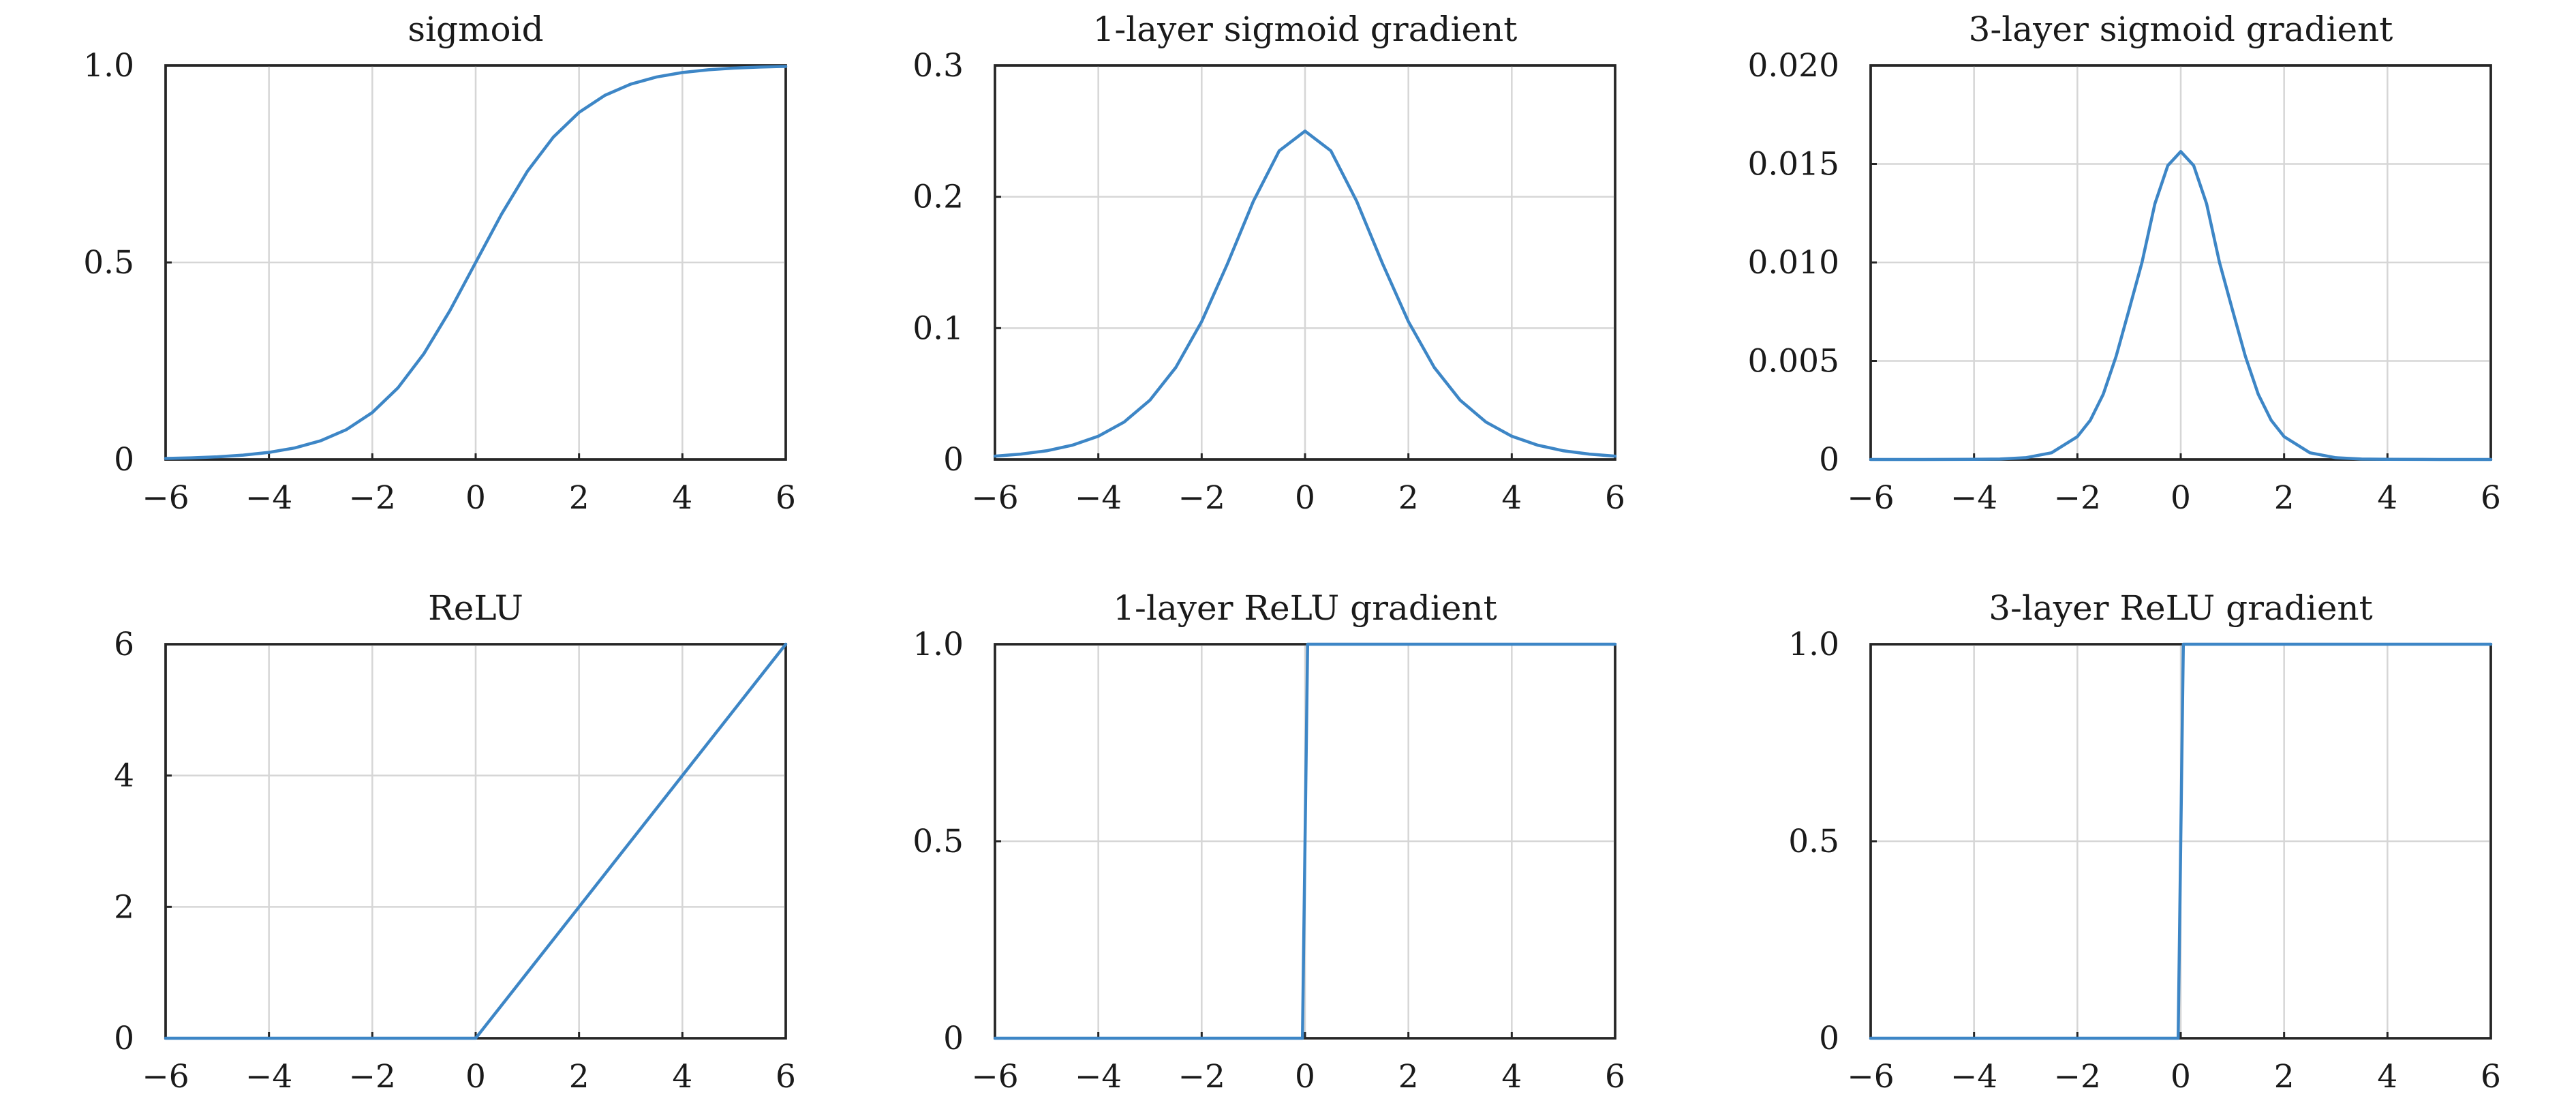 The height and width of the screenshot is (1103, 2576). Describe the element at coordinates (2180, 608) in the screenshot. I see `chart-title: 3-layer ReLU gradient` at that location.